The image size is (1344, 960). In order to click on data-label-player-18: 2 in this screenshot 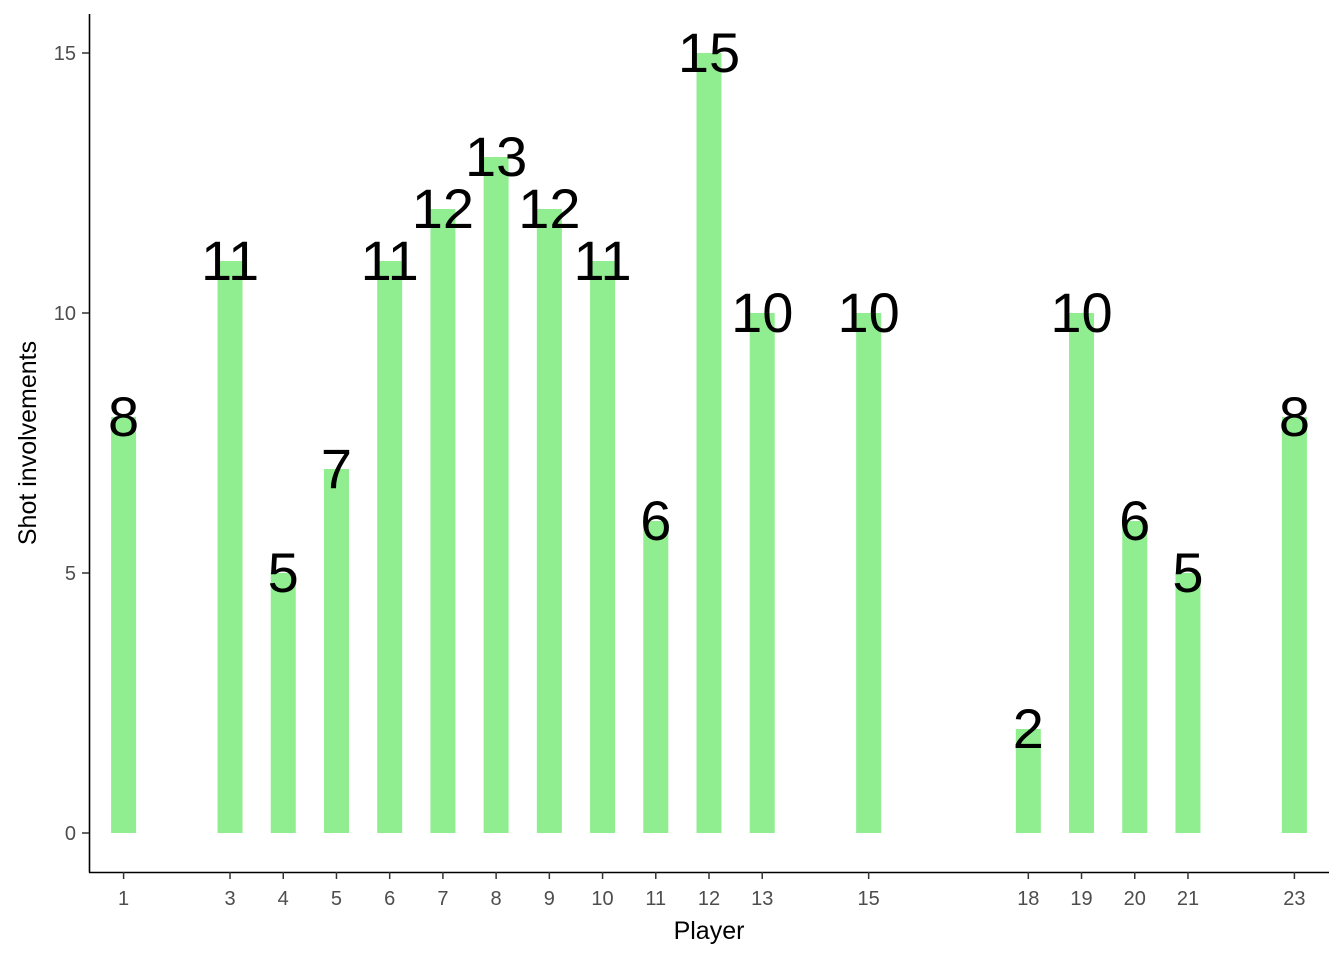, I will do `click(1028, 728)`.